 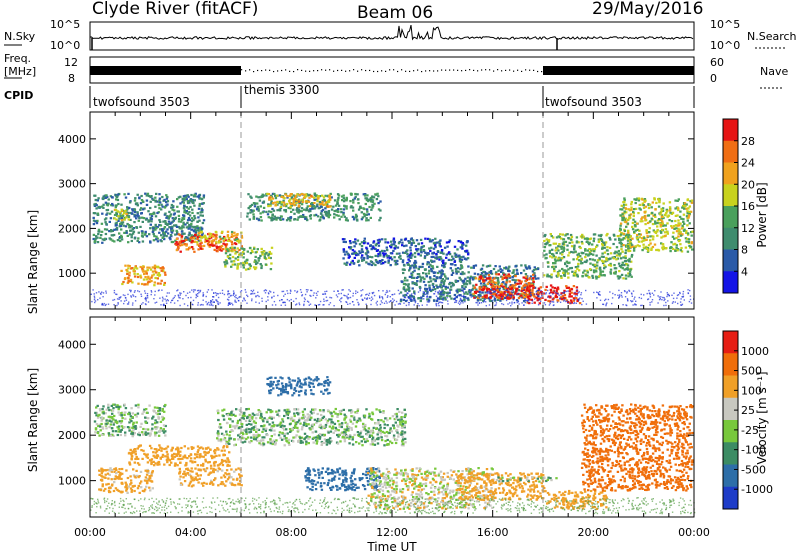 I want to click on power-colorbar-tick-label: 20, so click(x=748, y=184).